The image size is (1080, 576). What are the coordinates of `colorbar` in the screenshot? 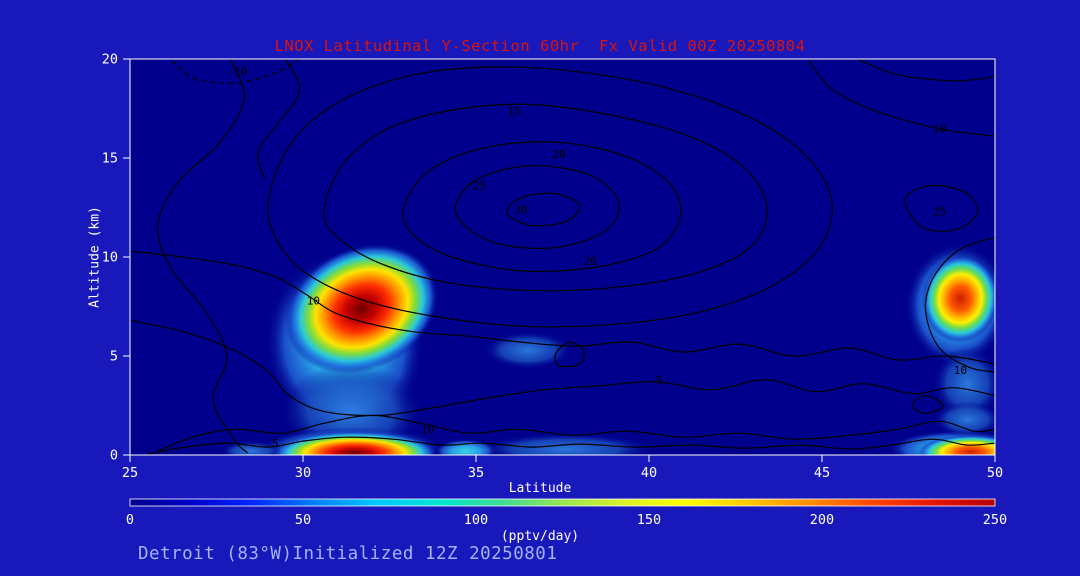 It's located at (562, 502).